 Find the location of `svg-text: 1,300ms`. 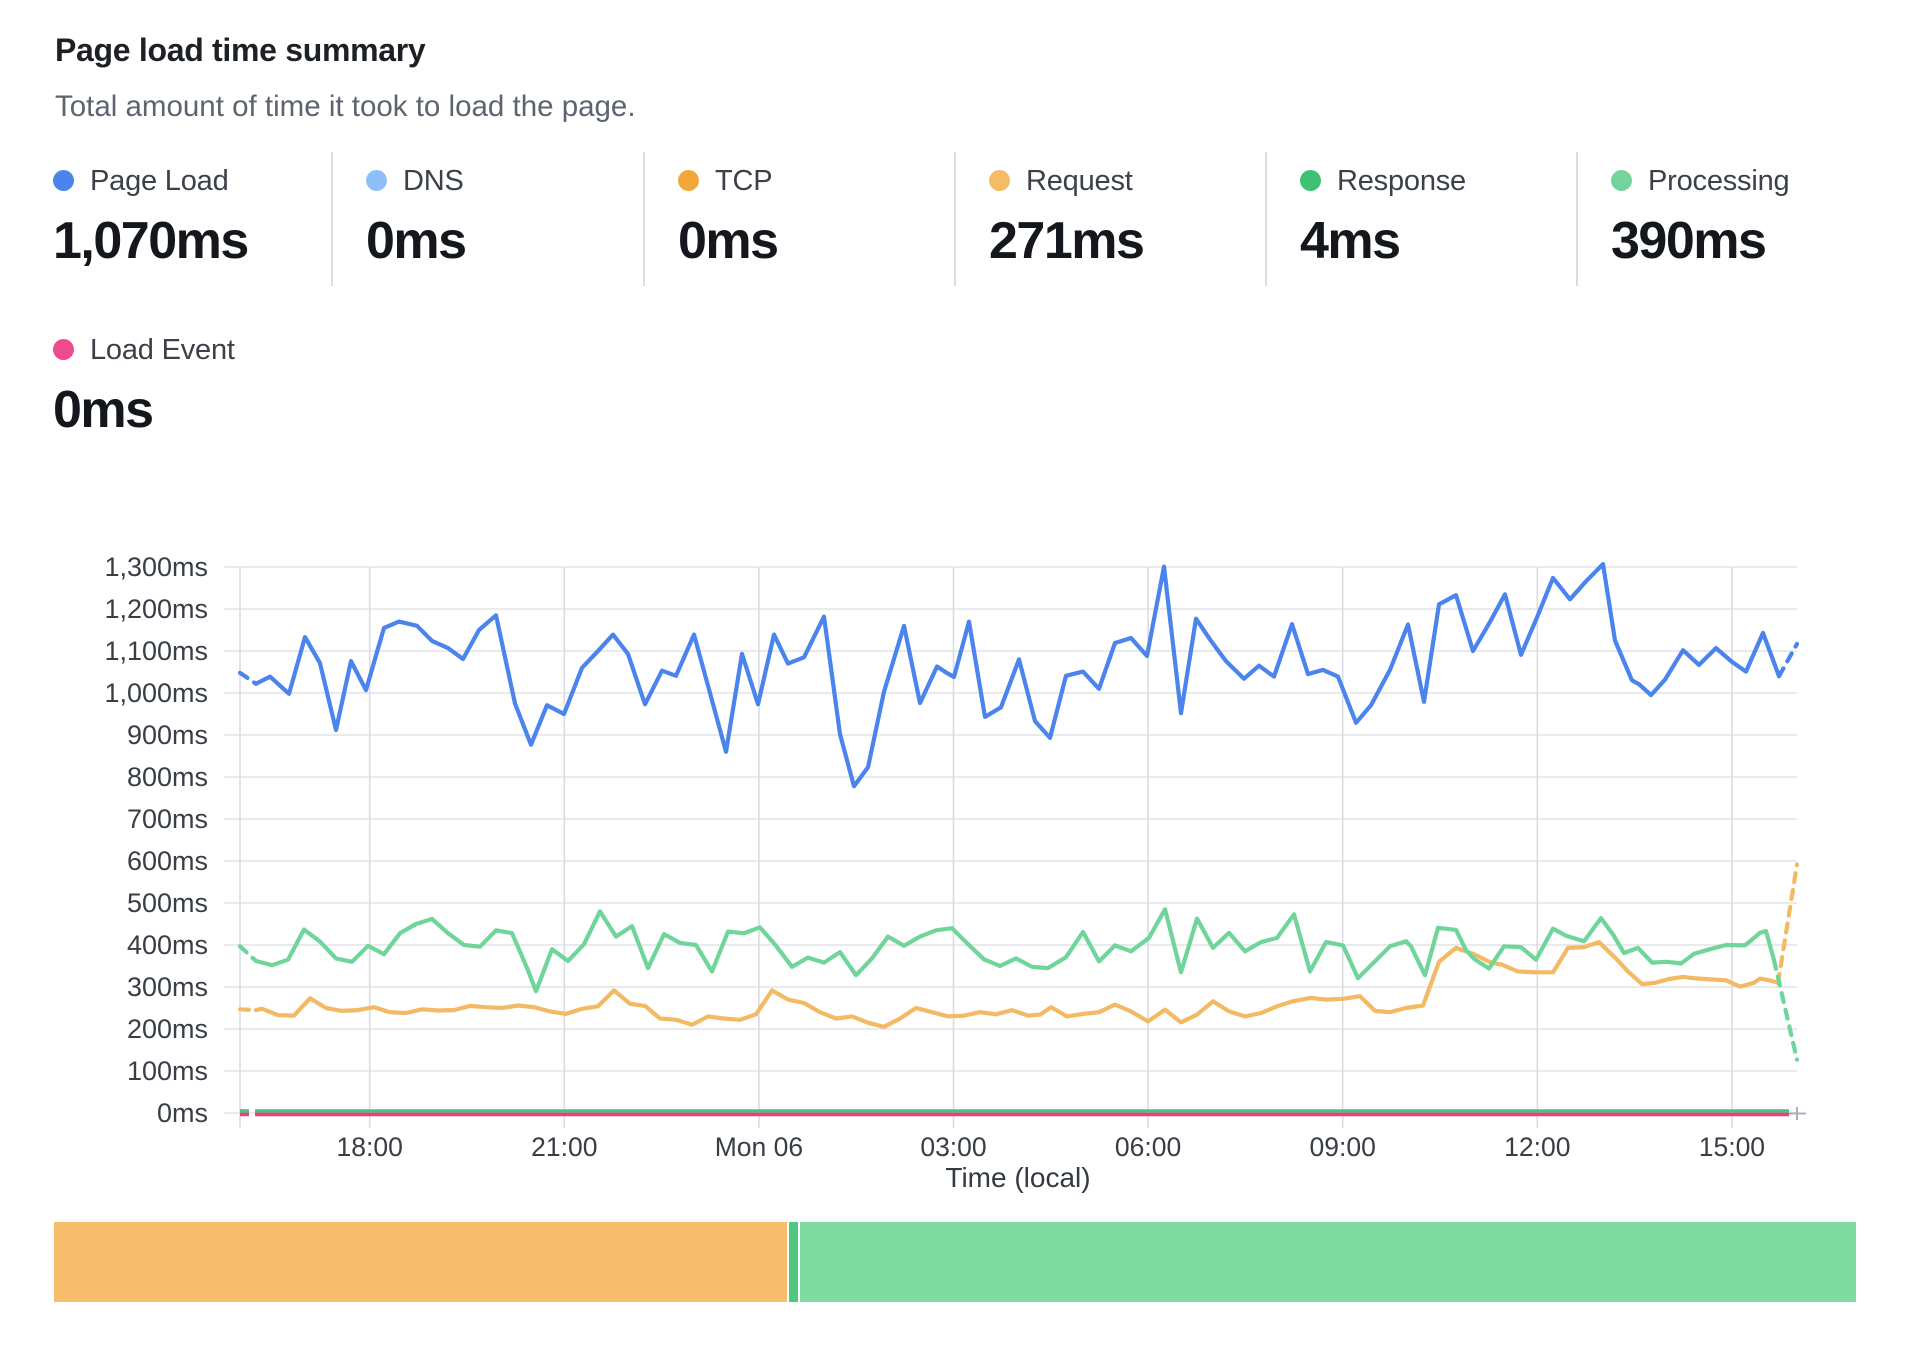

svg-text: 1,300ms is located at coordinates (156, 567).